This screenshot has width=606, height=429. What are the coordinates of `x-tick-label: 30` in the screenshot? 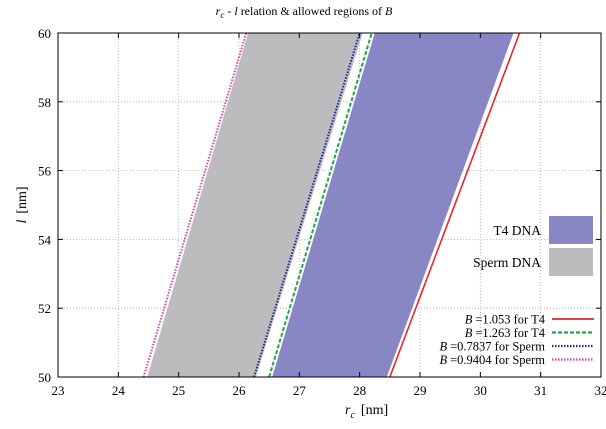 It's located at (480, 390).